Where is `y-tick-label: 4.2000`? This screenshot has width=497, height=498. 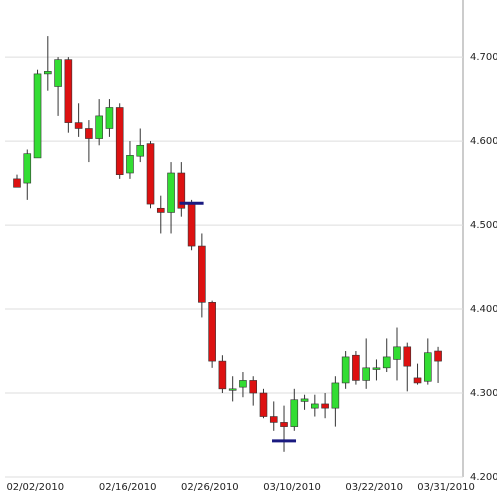
y-tick-label: 4.2000 is located at coordinates (483, 477).